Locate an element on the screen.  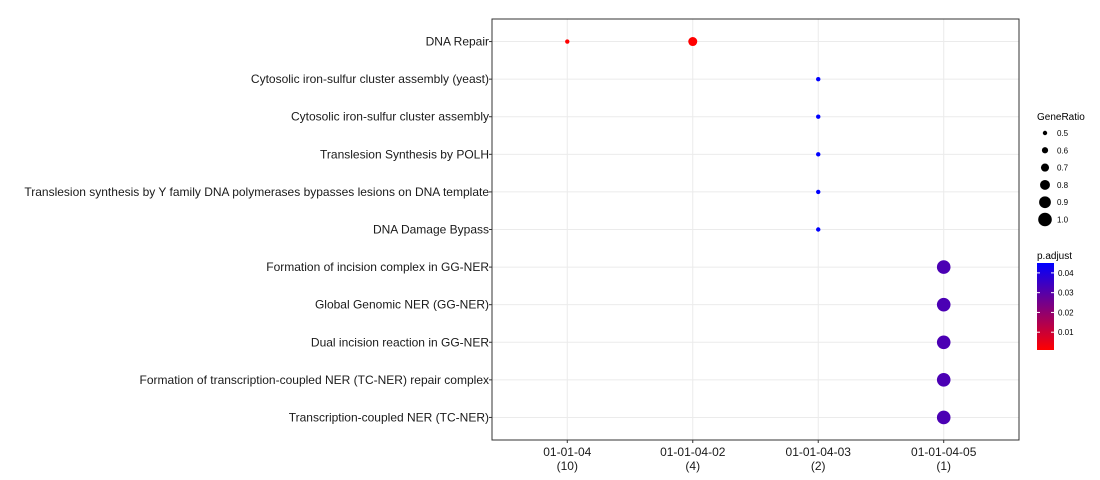
x-tick-count-label: (1) is located at coordinates (943, 466).